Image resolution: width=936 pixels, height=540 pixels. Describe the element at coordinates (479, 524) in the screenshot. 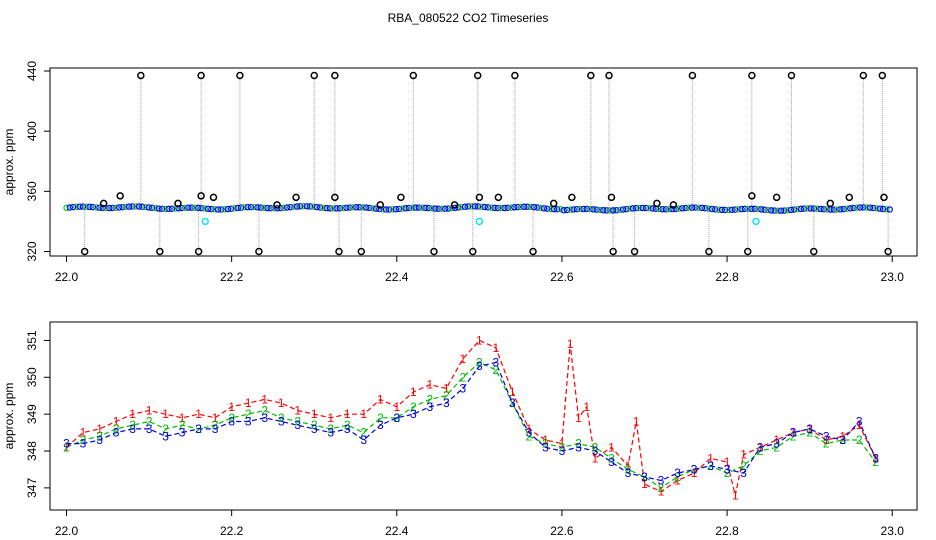

I see `bottom-x-axis: 22.0 22.2 22.4 22.6 22.8 23.0` at that location.